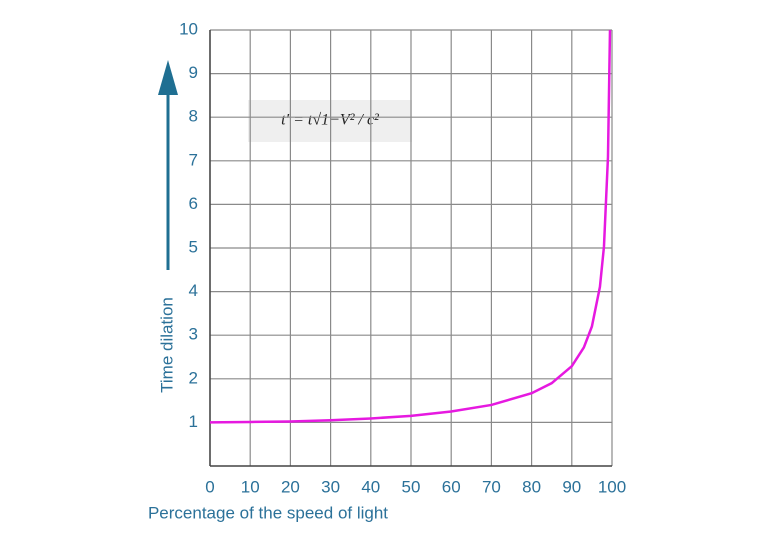  What do you see at coordinates (268, 512) in the screenshot?
I see `x-axis-label: Percentage of the speed of light` at bounding box center [268, 512].